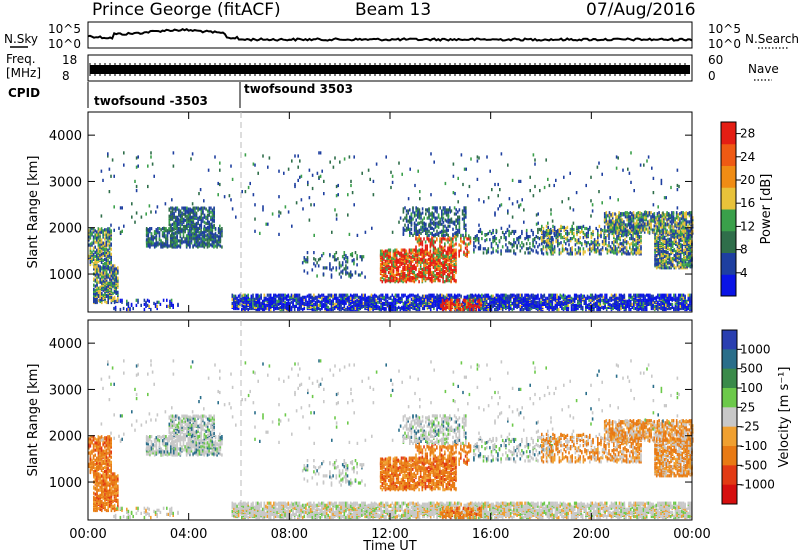  Describe the element at coordinates (641, 10) in the screenshot. I see `date-title: 07/Aug/2016` at that location.